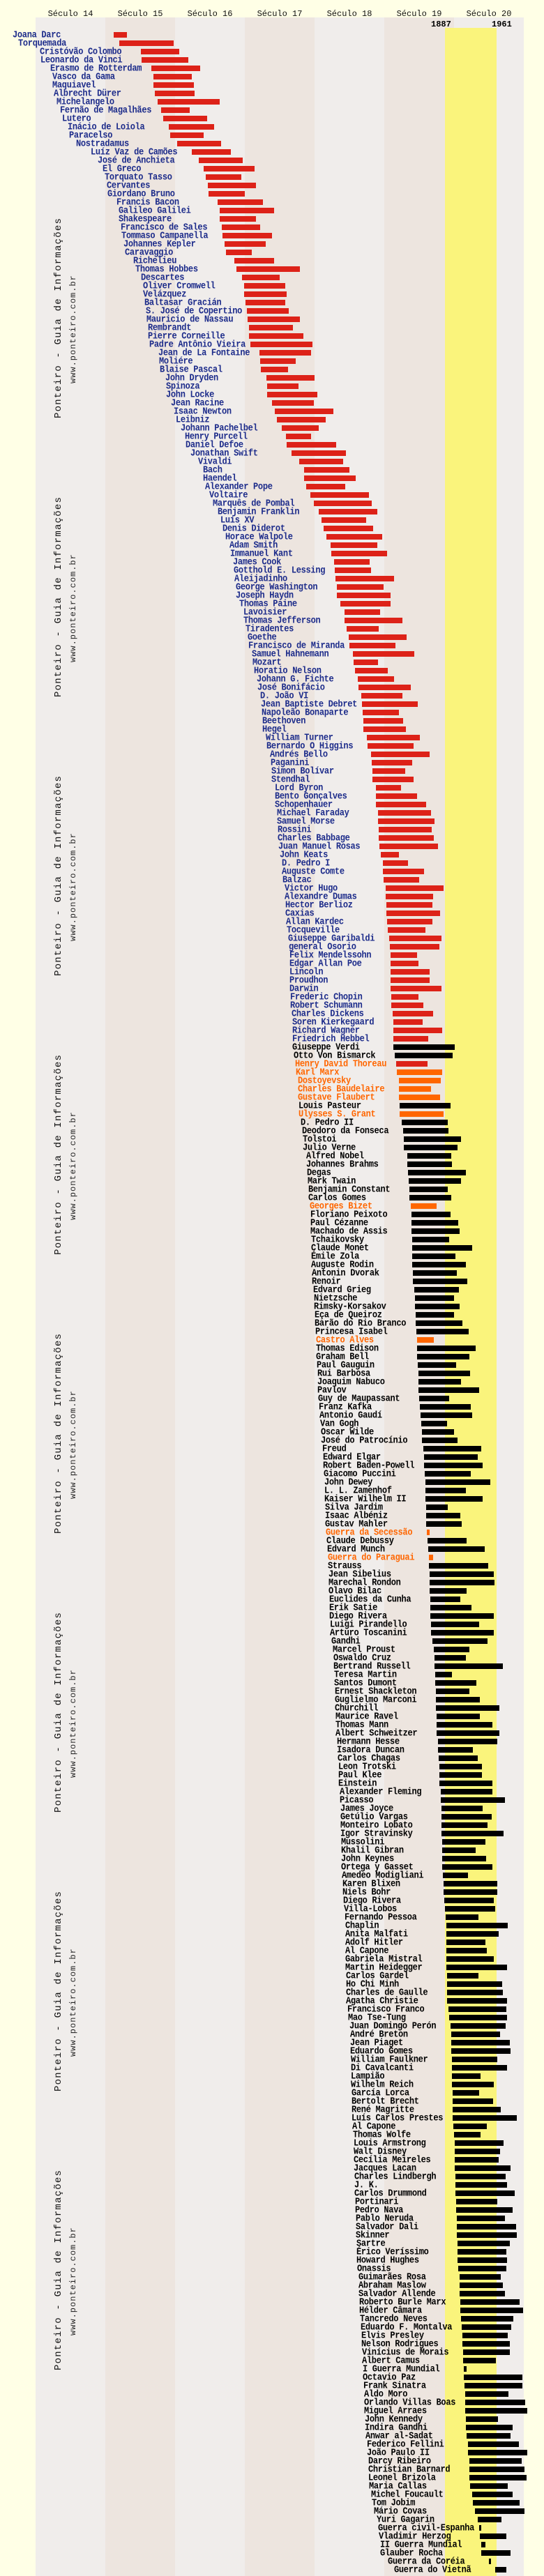 The height and width of the screenshot is (2576, 544). Describe the element at coordinates (364, 1650) in the screenshot. I see `row-label: Marcel Proust` at that location.